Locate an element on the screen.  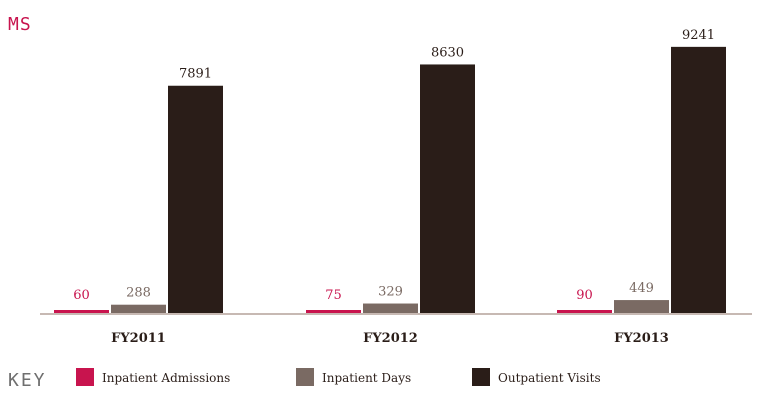
category-label-fy2013: FY2013 is located at coordinates (641, 338).